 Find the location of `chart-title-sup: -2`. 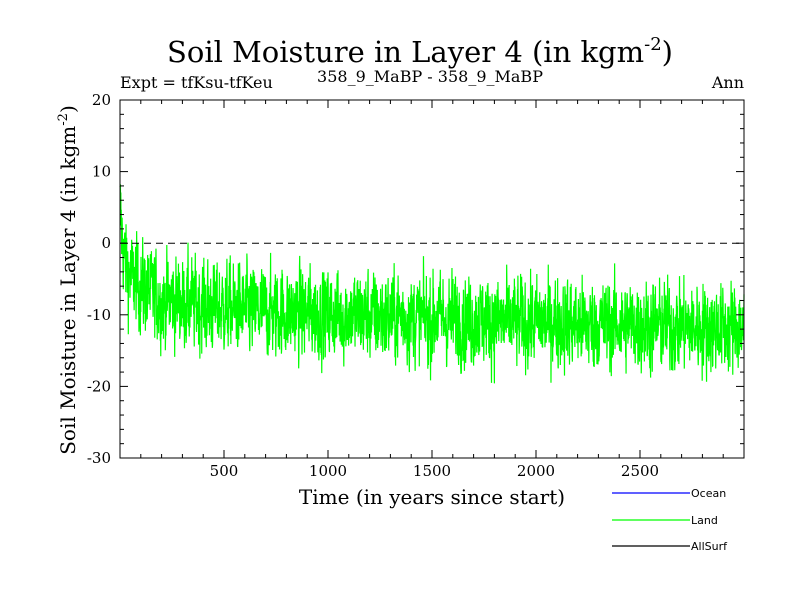

chart-title-sup: -2 is located at coordinates (653, 44).